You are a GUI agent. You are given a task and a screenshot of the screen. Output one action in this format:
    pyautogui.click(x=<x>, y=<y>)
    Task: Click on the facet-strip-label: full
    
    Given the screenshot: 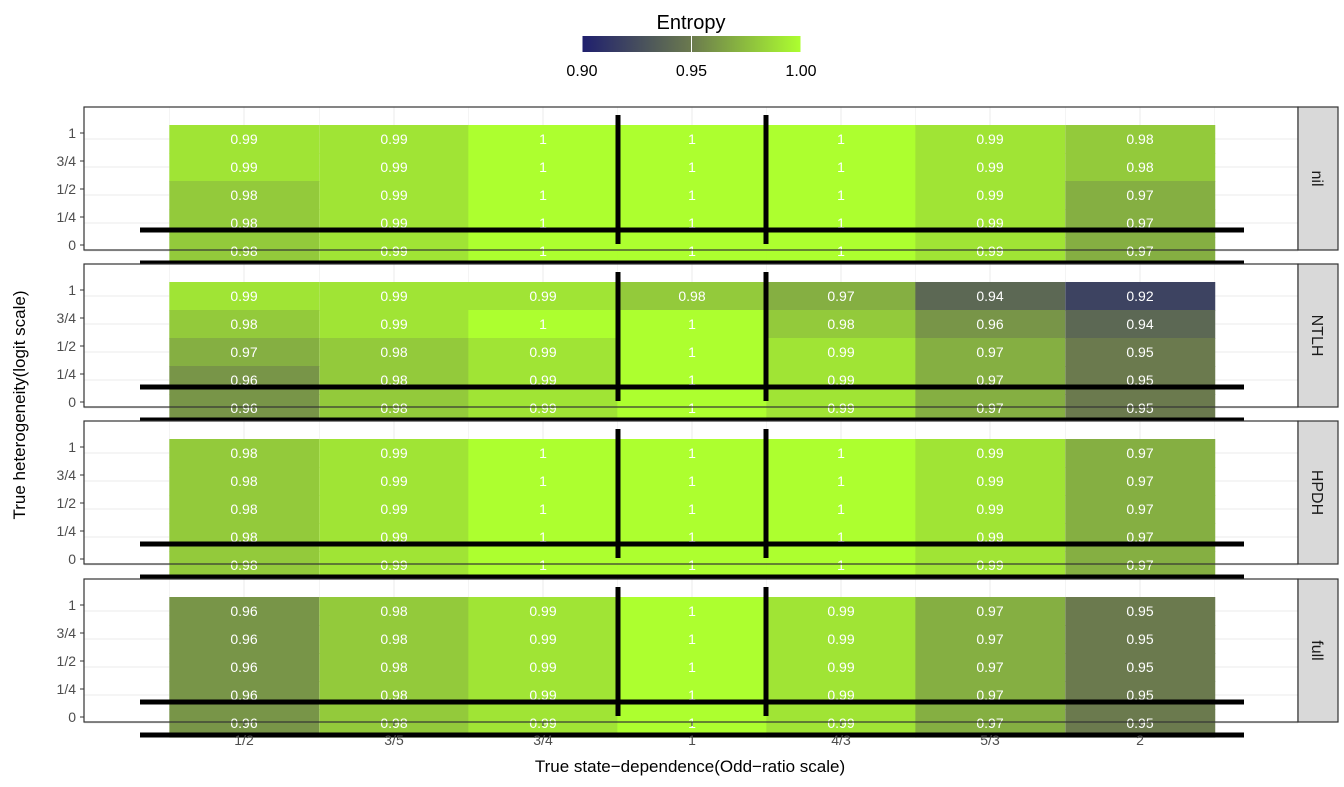 What is the action you would take?
    pyautogui.click(x=1316, y=650)
    